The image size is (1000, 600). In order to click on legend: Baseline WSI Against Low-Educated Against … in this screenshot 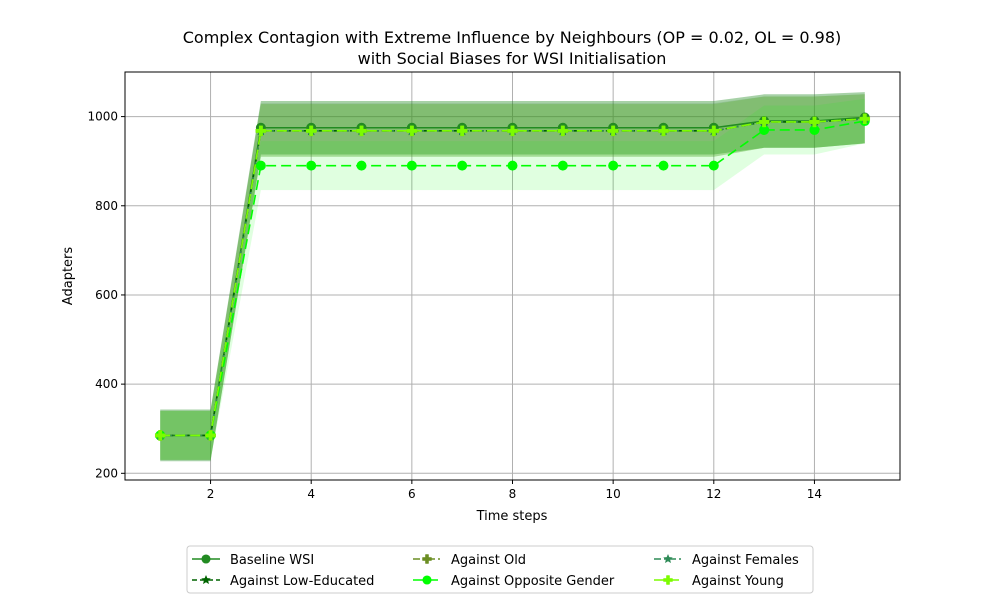, I will do `click(500, 569)`.